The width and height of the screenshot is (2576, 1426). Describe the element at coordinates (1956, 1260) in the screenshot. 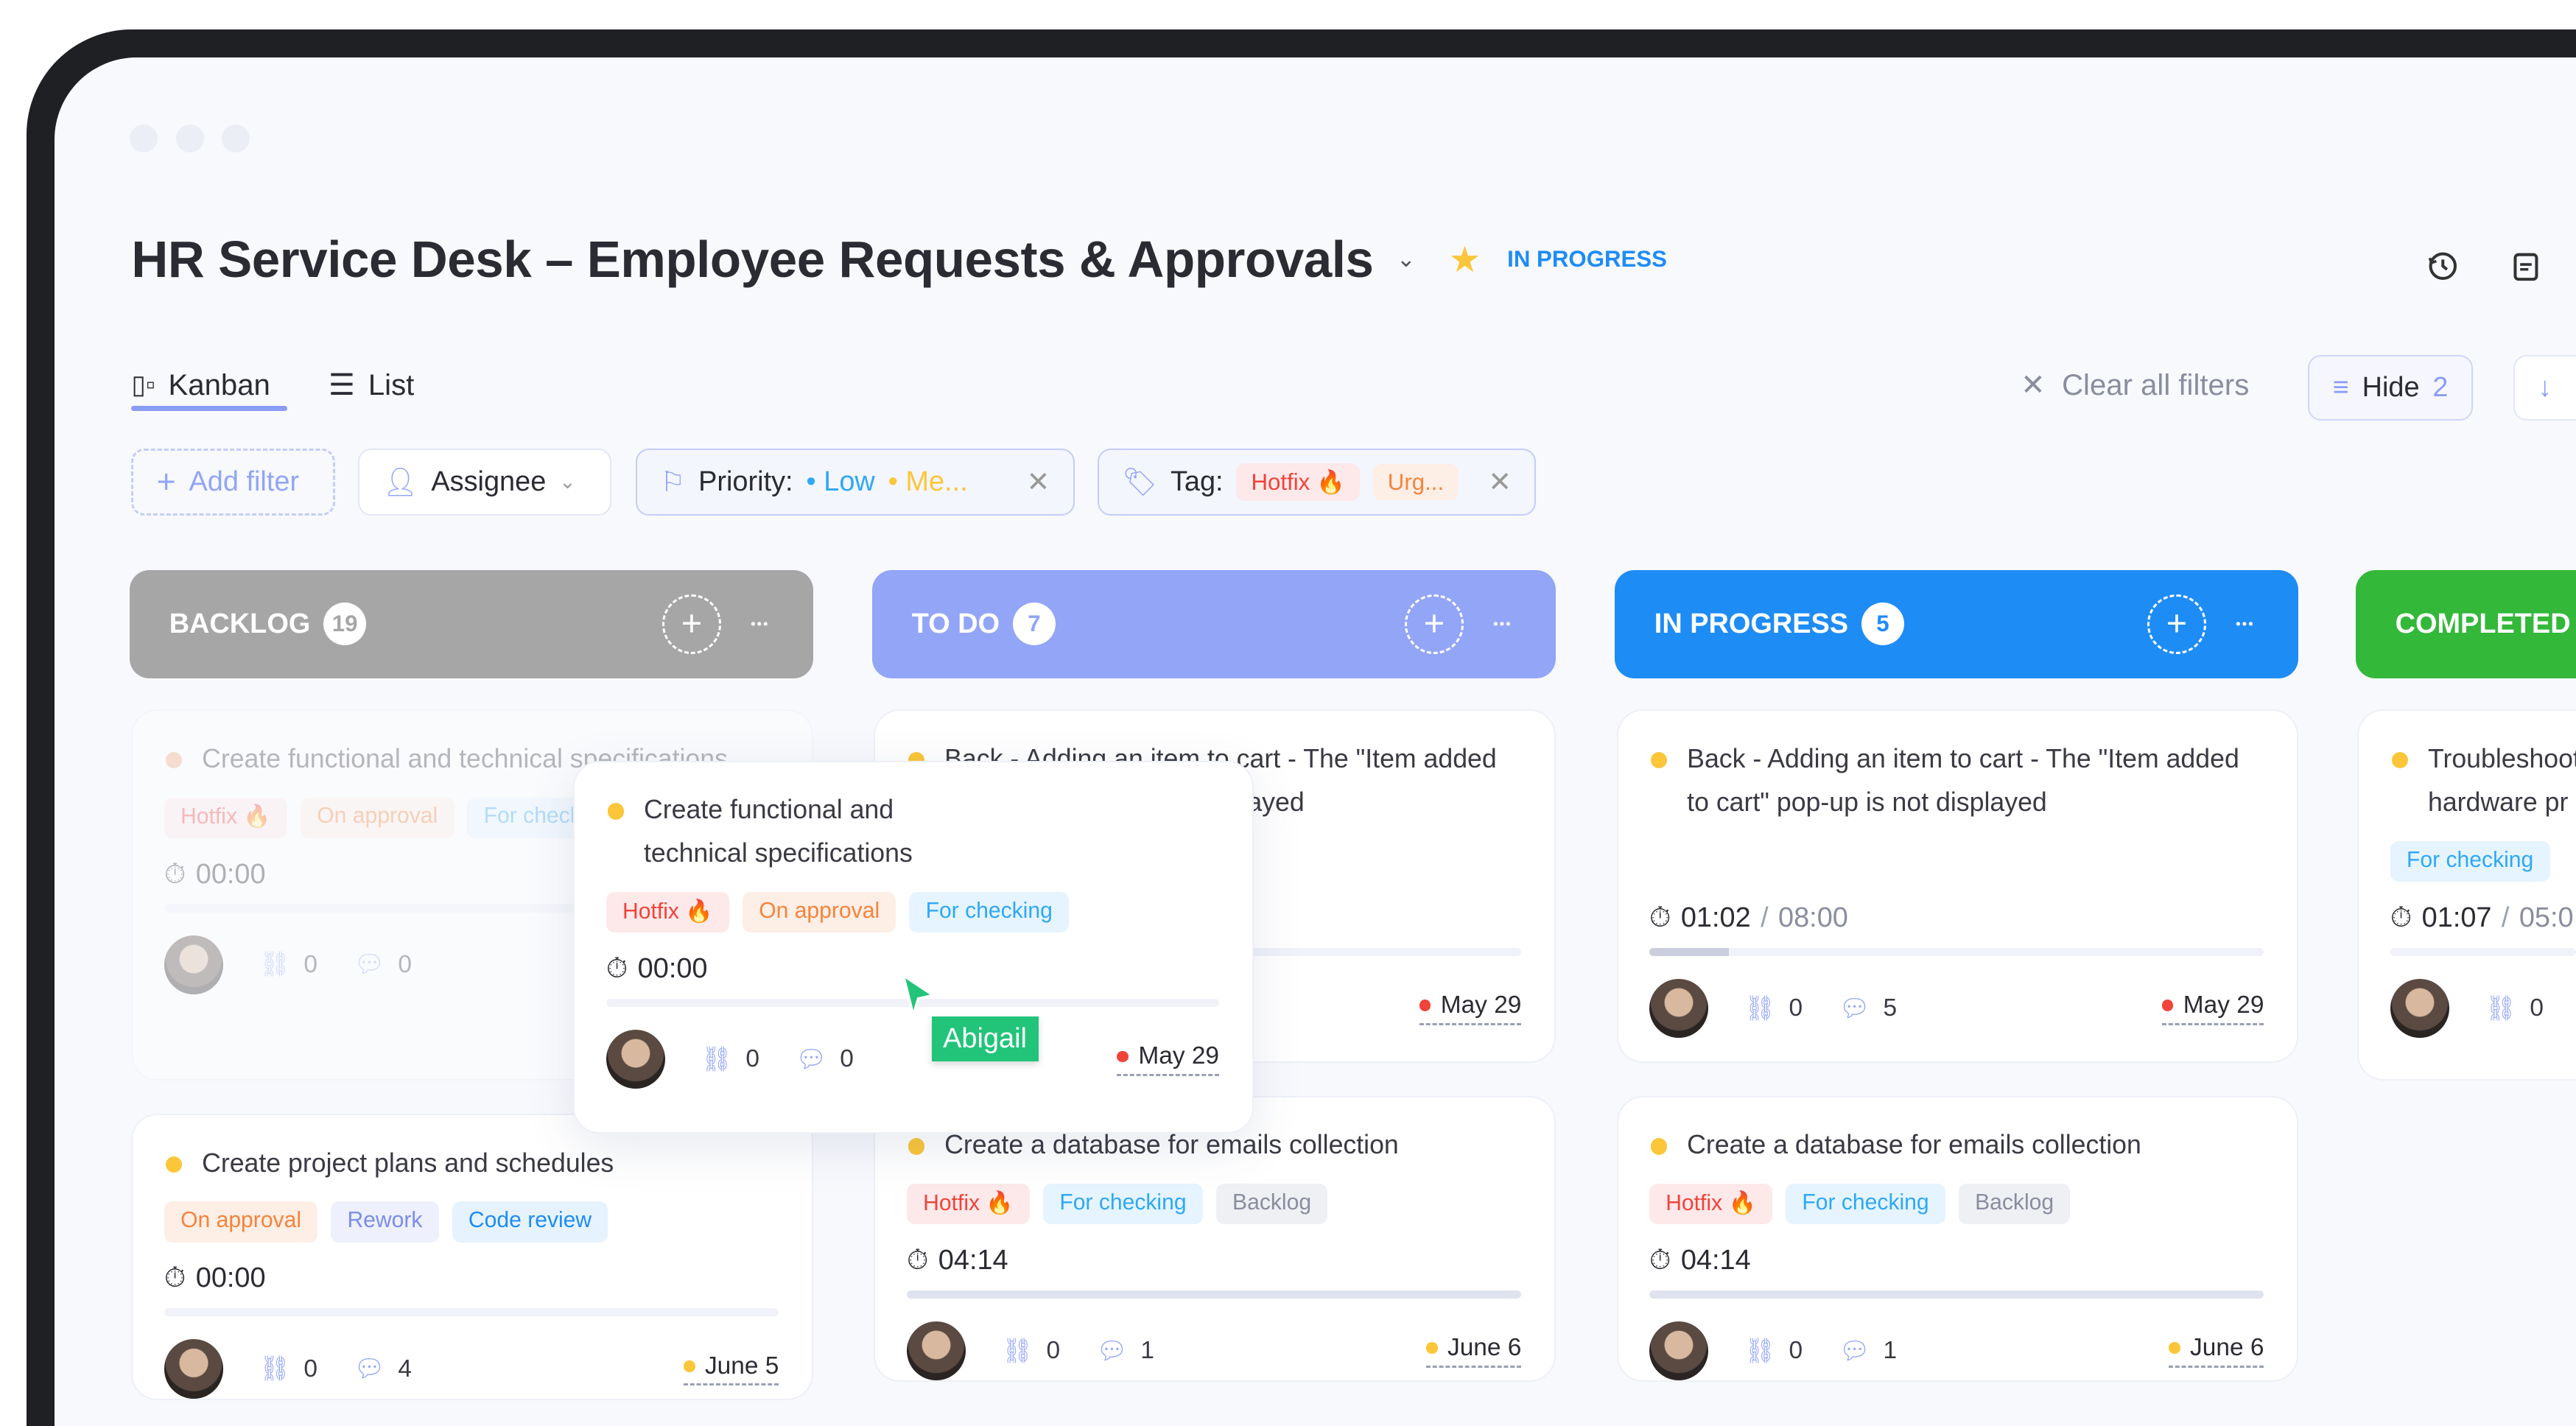

I see `card-timer: ⏱ 04:14` at that location.